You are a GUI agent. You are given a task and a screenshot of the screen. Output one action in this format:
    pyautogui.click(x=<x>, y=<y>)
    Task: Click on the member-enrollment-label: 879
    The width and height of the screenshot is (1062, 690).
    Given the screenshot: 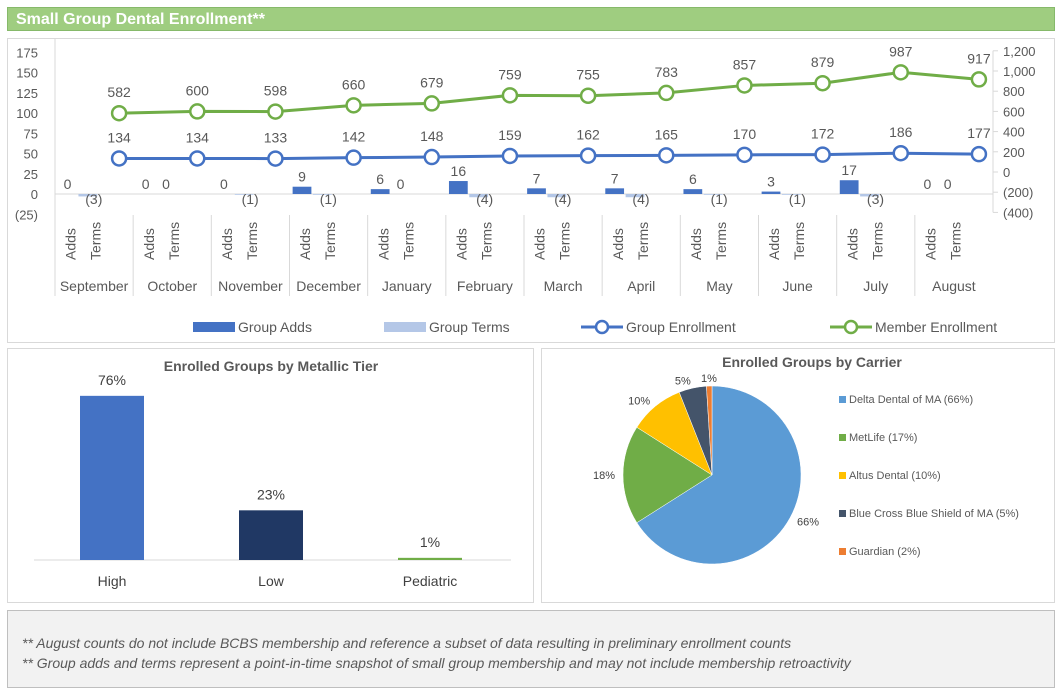 What is the action you would take?
    pyautogui.click(x=823, y=62)
    